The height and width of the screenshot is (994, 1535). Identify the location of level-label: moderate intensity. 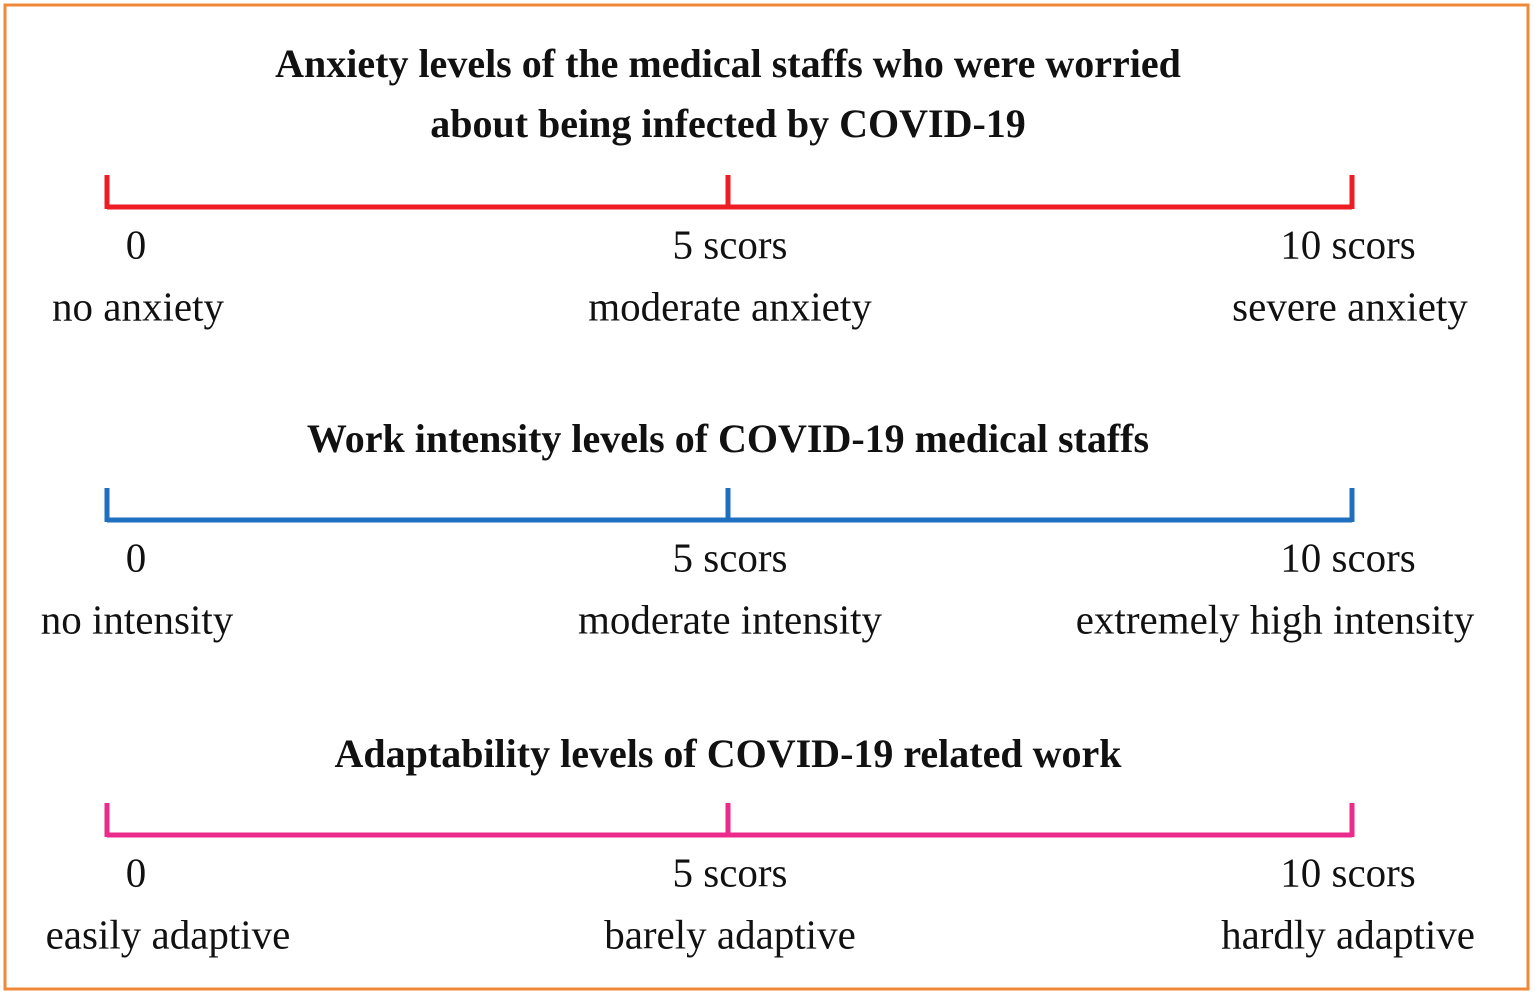
(730, 619).